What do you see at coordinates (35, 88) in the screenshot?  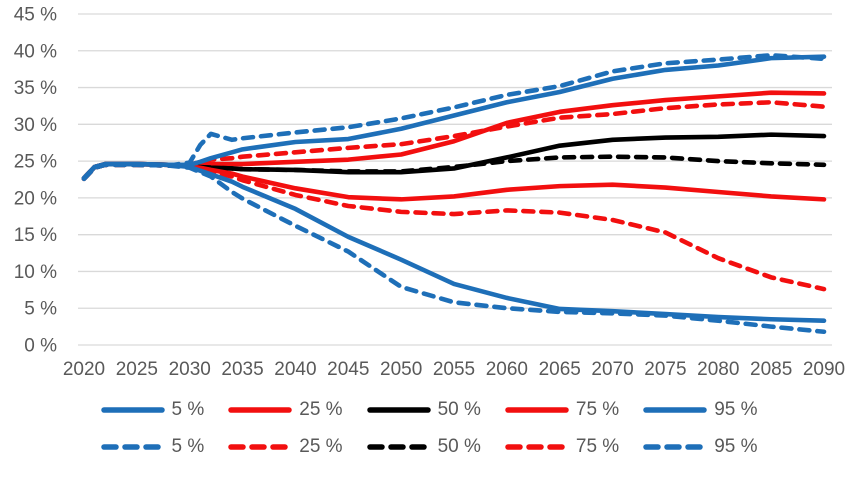 I see `y-tick-label: 35 %` at bounding box center [35, 88].